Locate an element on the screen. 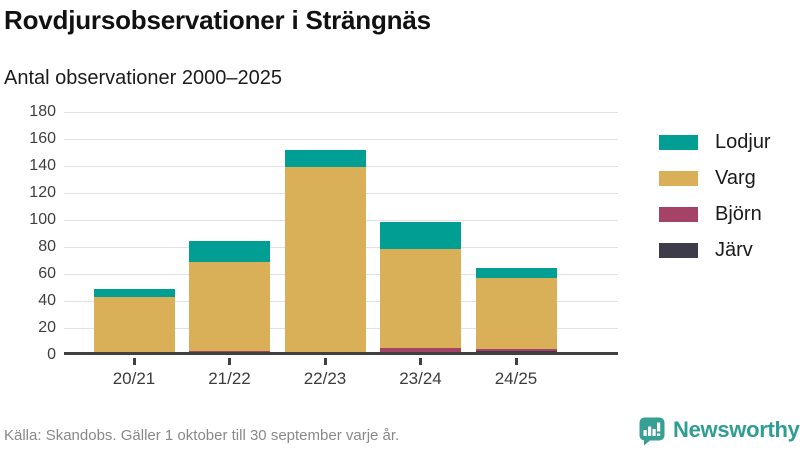 This screenshot has width=800, height=450. legend-item-Lodjur: Lodjur is located at coordinates (715, 142).